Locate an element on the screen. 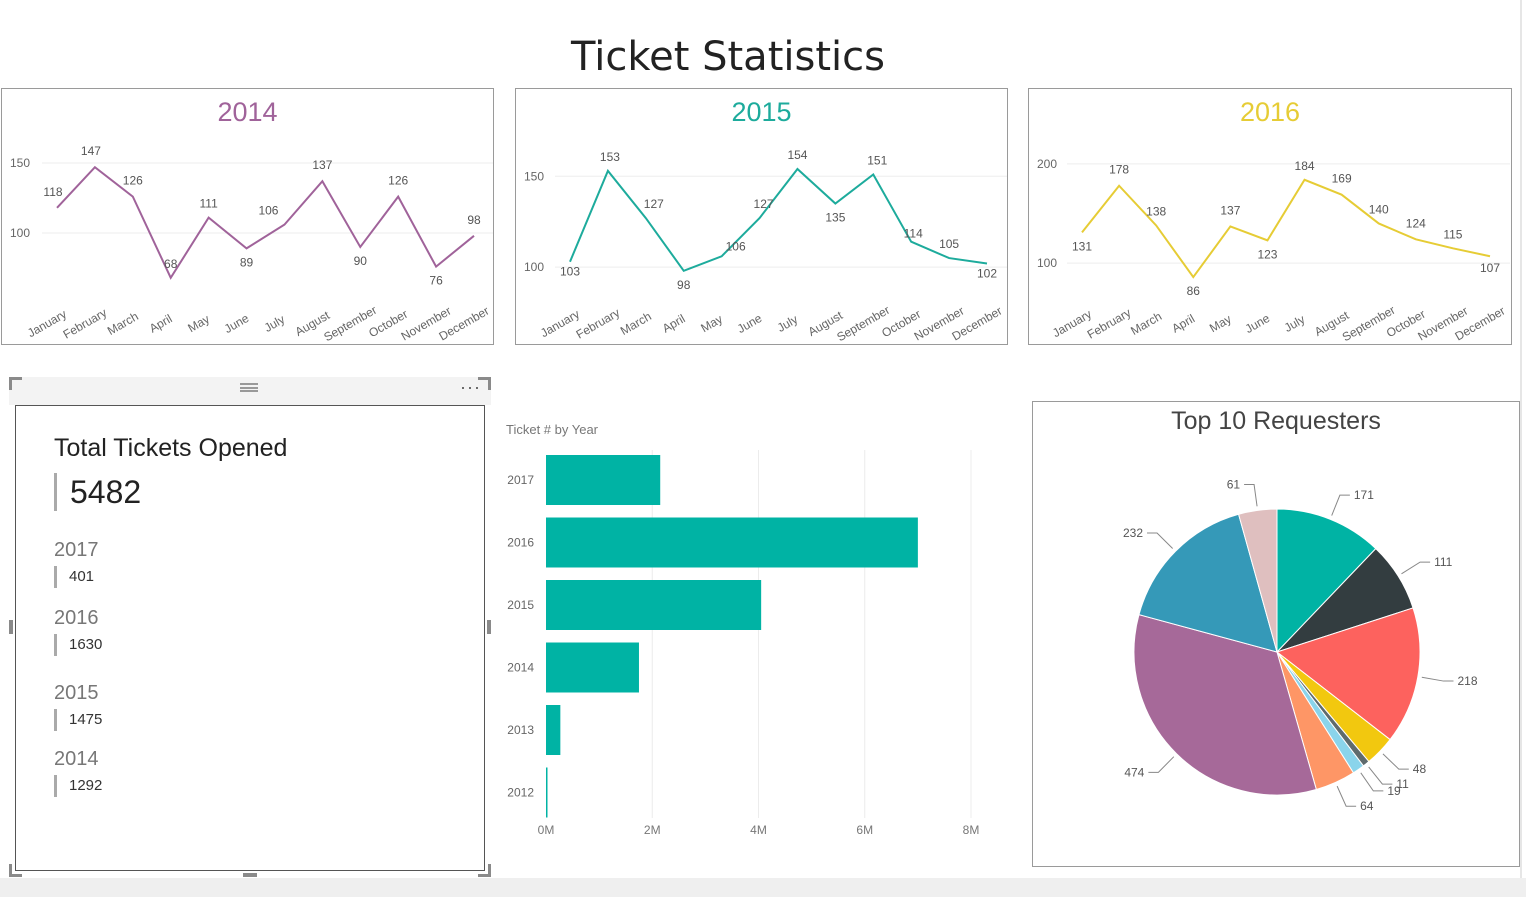 The image size is (1526, 897). data-label: 19 is located at coordinates (1394, 791).